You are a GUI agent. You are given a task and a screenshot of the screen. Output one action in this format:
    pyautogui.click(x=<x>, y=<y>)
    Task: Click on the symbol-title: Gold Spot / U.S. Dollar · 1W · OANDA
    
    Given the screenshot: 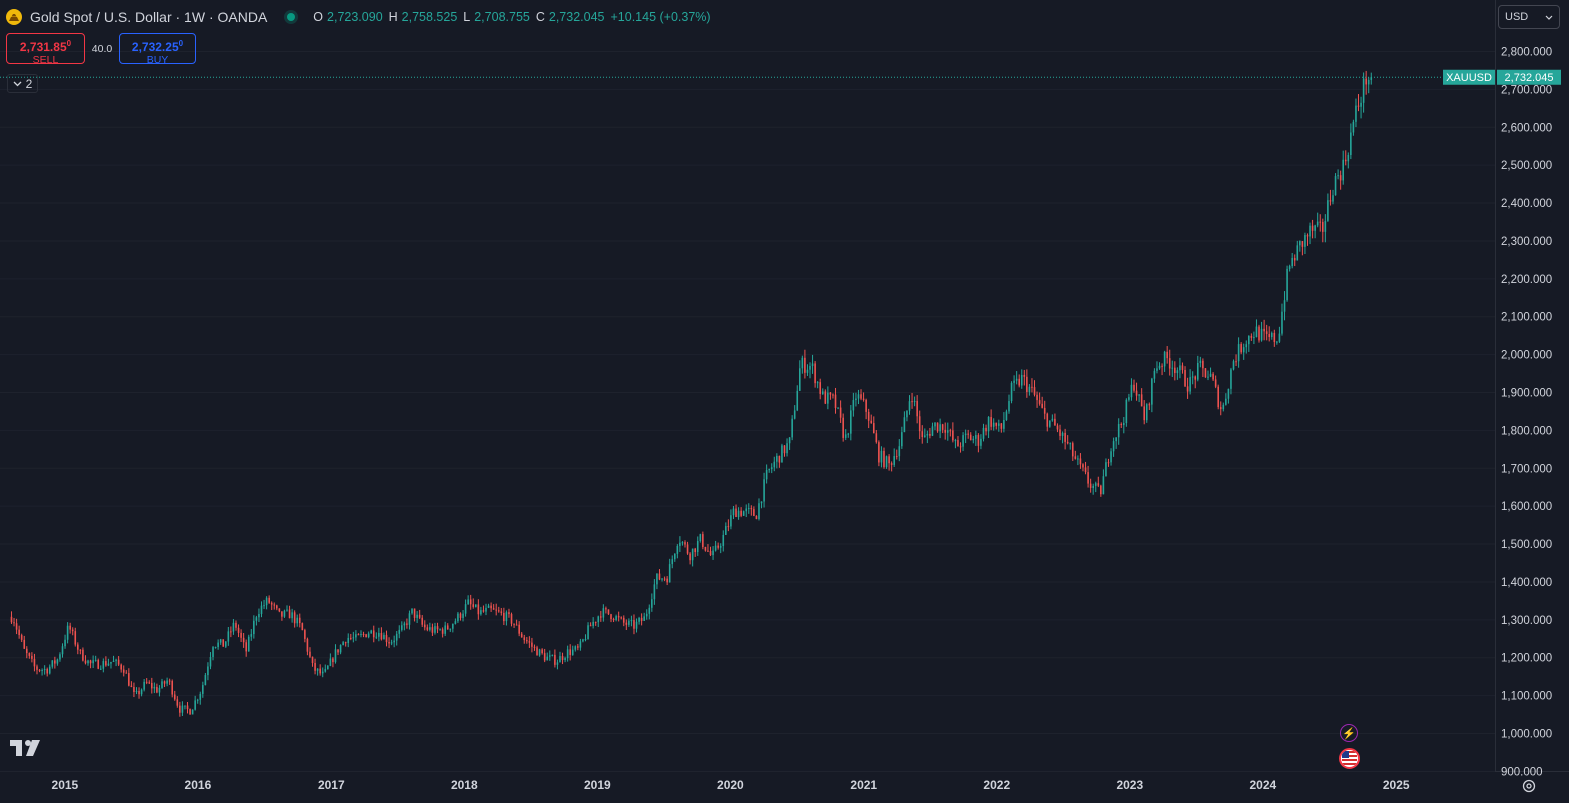 What is the action you would take?
    pyautogui.click(x=149, y=17)
    